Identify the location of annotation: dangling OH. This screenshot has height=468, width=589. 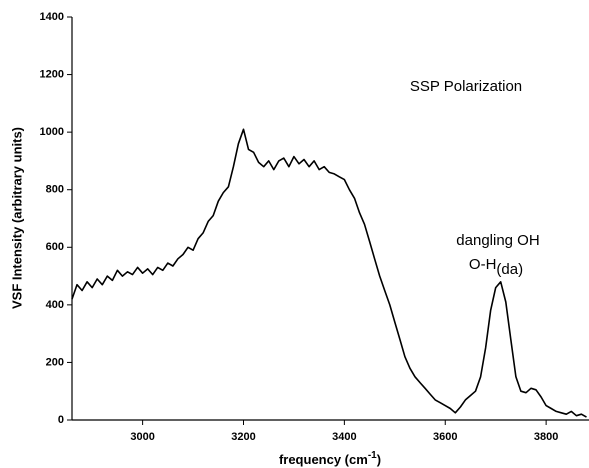
(497, 240).